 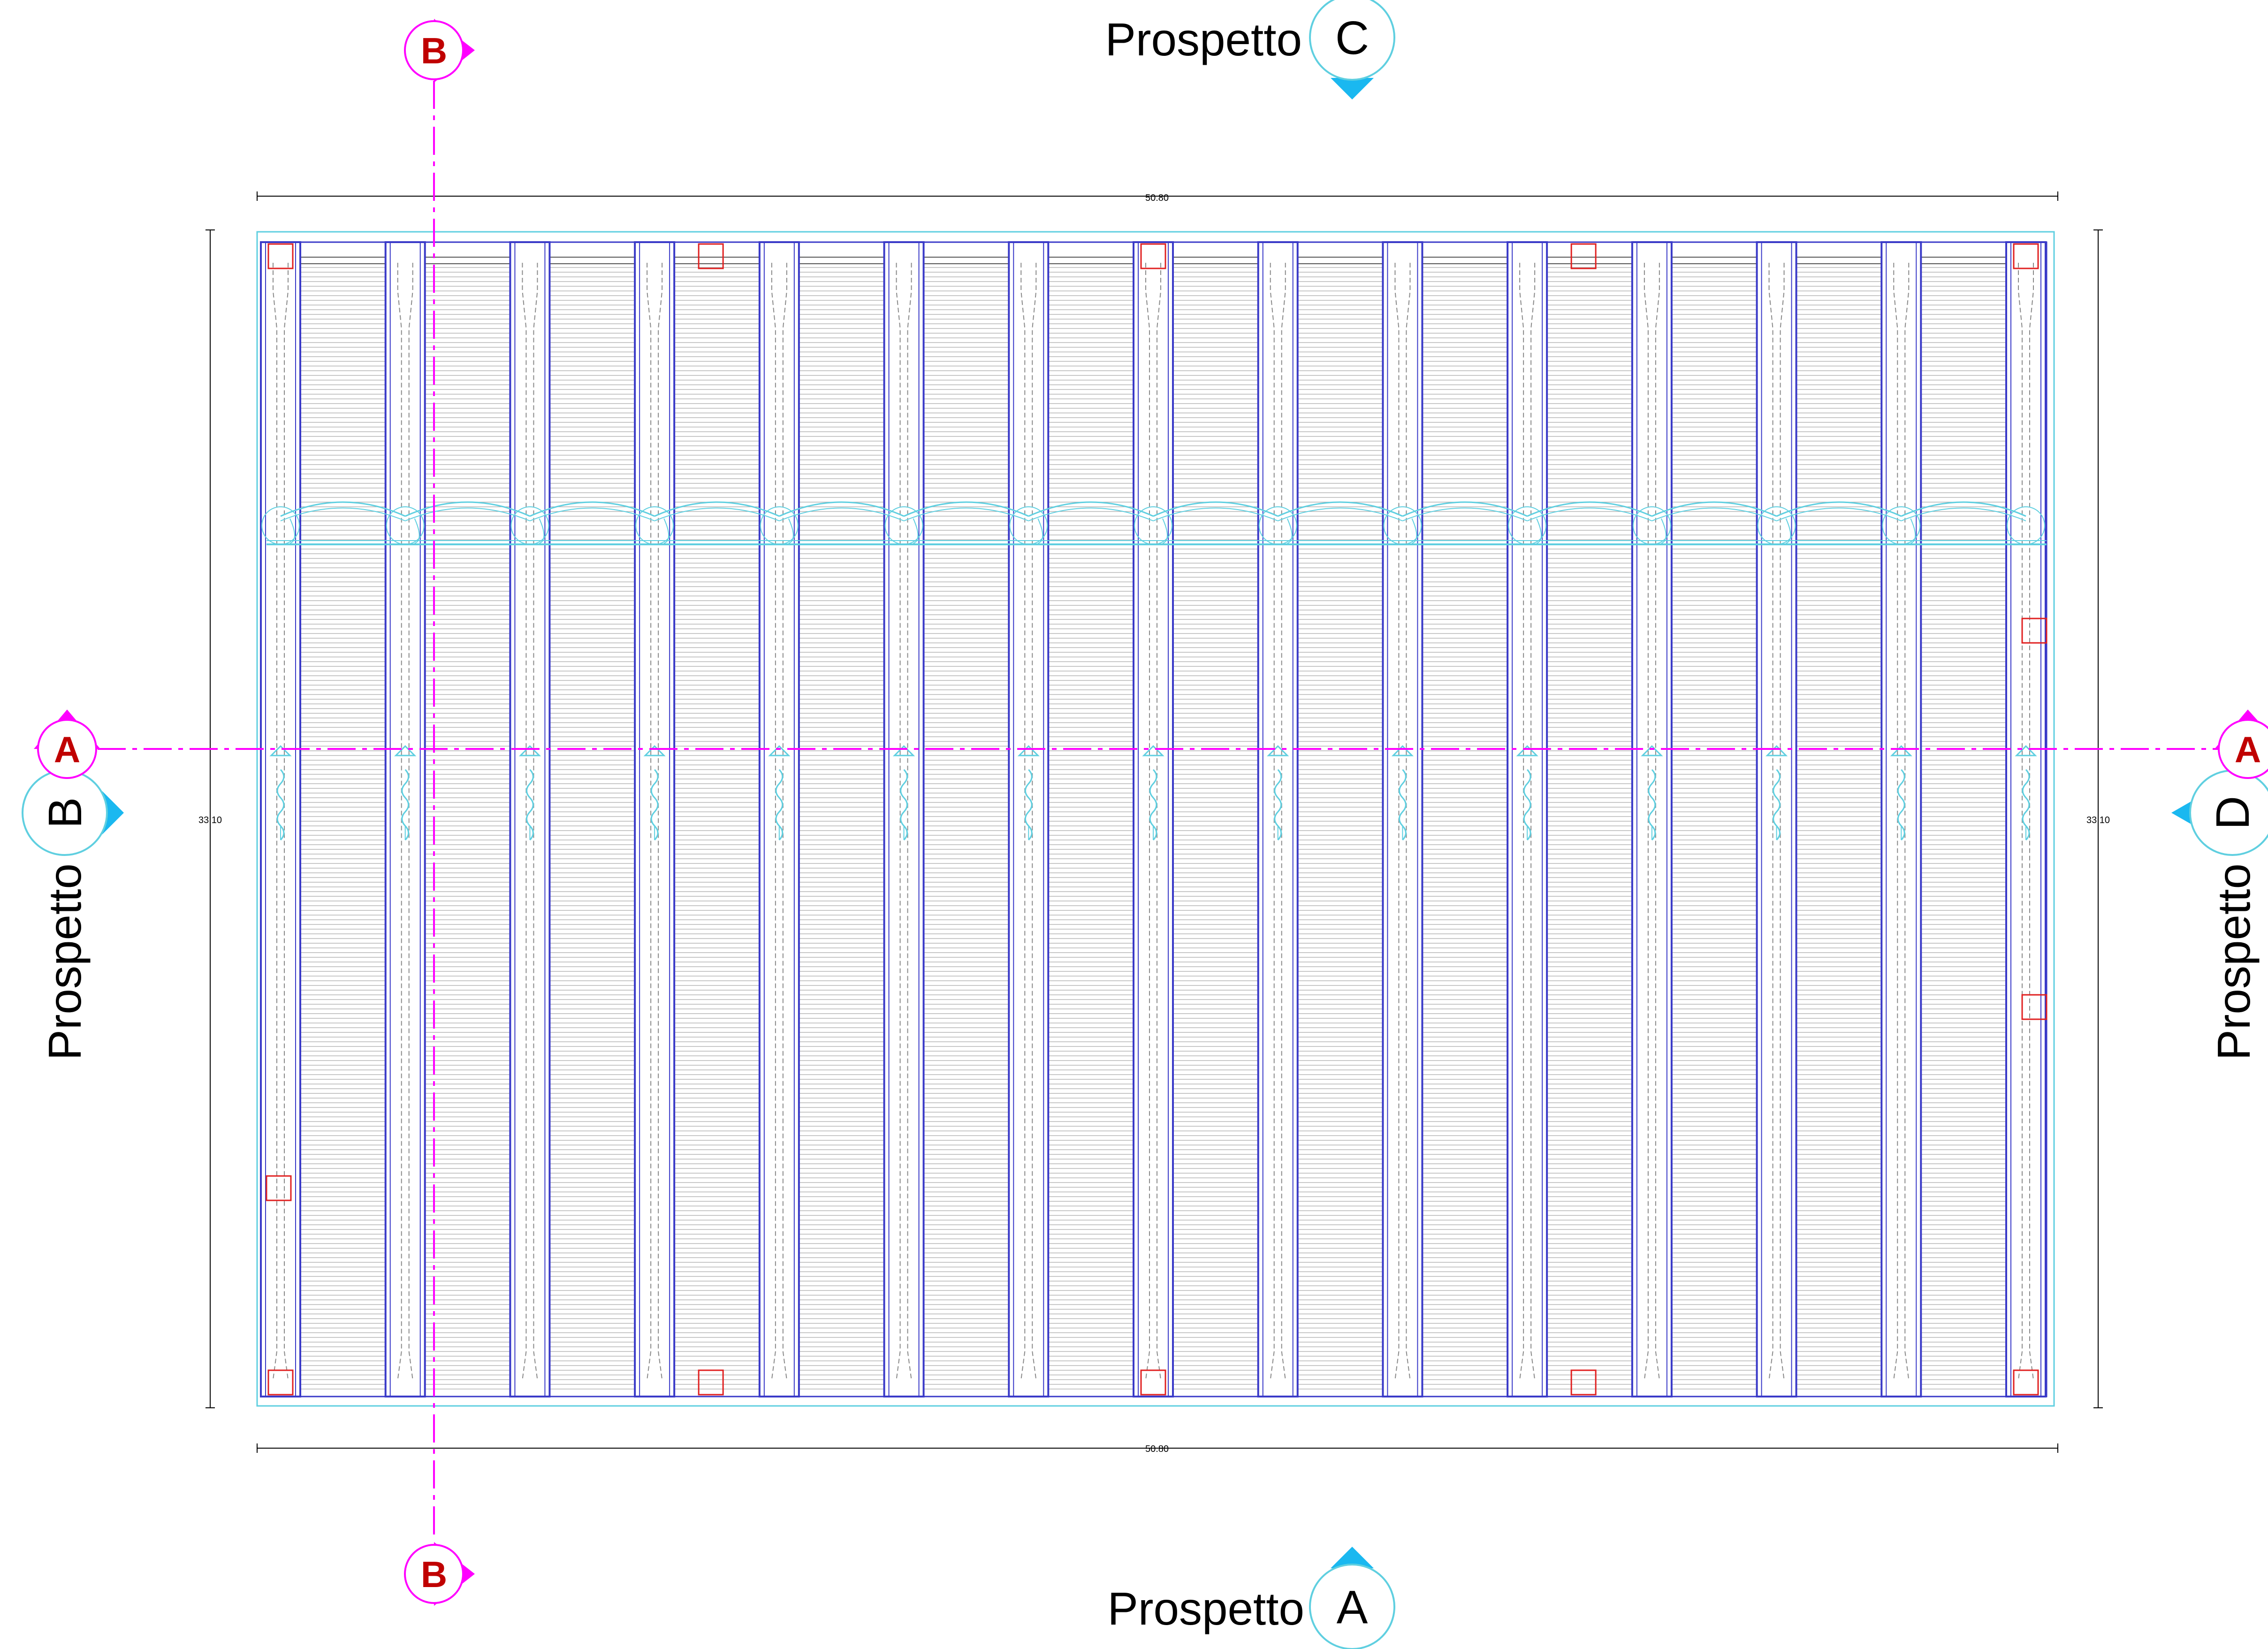 I want to click on section-marker-b-top: B, so click(x=439, y=51).